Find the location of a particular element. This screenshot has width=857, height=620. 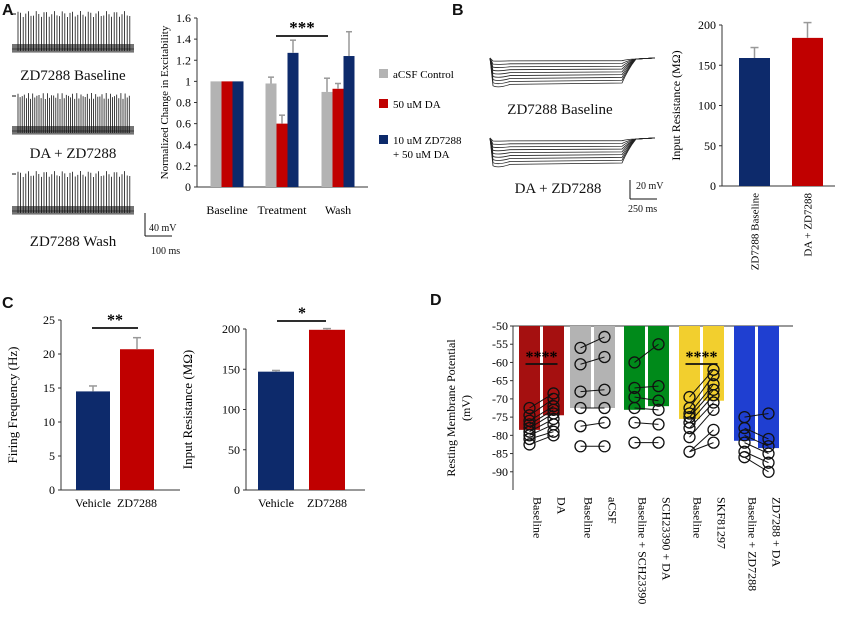

trace-label-b-baseline: ZD7288 Baseline is located at coordinates (560, 110).